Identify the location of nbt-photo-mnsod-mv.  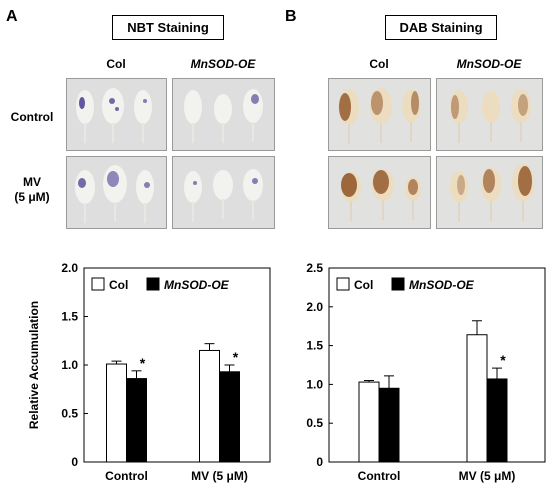
(223, 192).